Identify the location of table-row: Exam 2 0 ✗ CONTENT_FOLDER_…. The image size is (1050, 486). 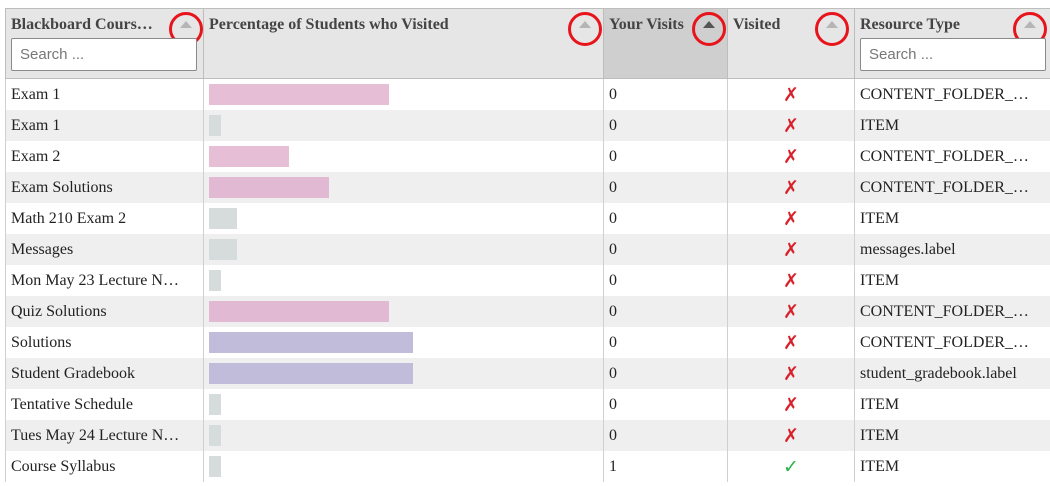
(527, 156).